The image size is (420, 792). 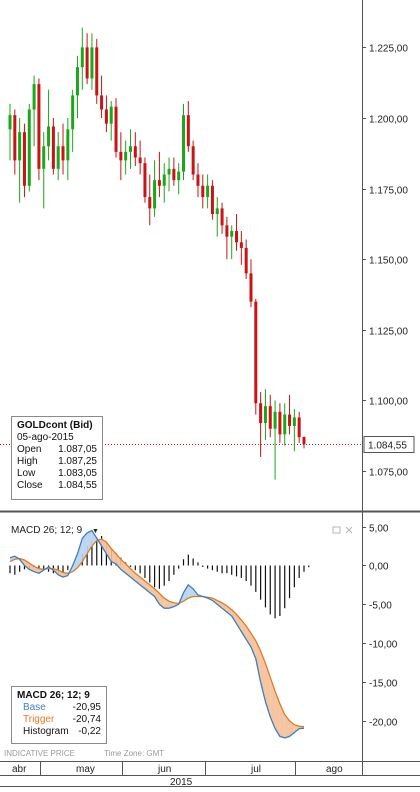 I want to click on close-icon, so click(x=349, y=530).